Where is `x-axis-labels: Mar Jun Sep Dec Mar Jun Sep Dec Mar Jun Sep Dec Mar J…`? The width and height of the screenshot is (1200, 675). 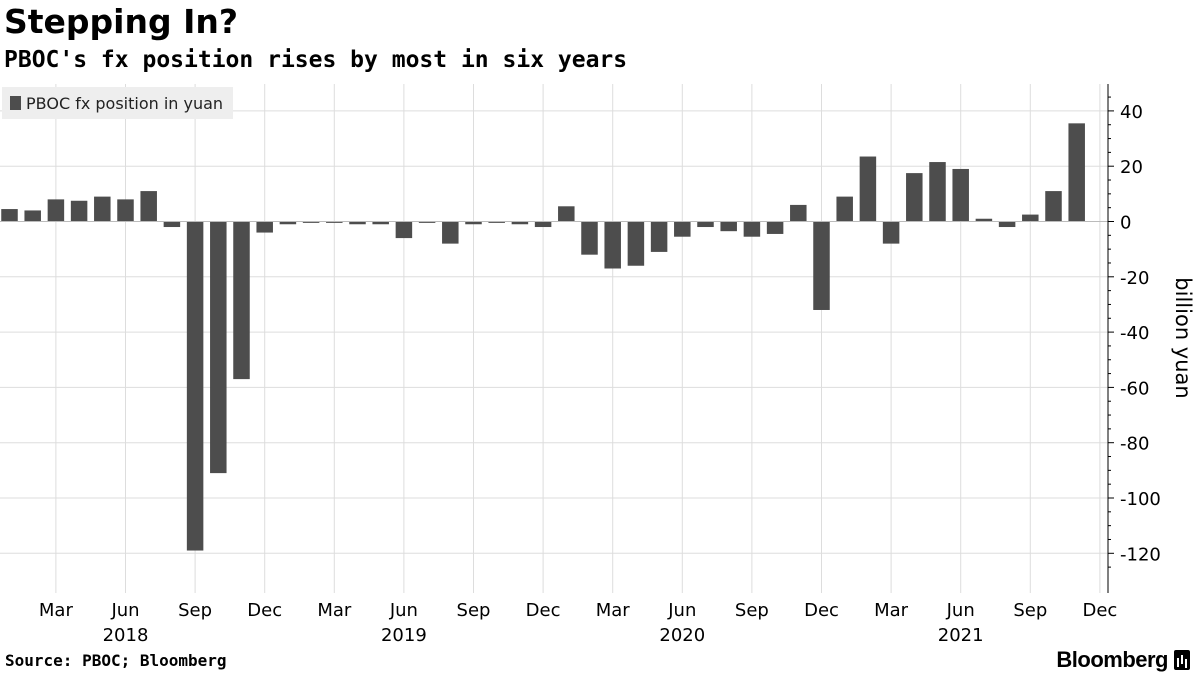
x-axis-labels: Mar Jun Sep Dec Mar Jun Sep Dec Mar Jun Sep Dec Mar J… is located at coordinates (578, 623).